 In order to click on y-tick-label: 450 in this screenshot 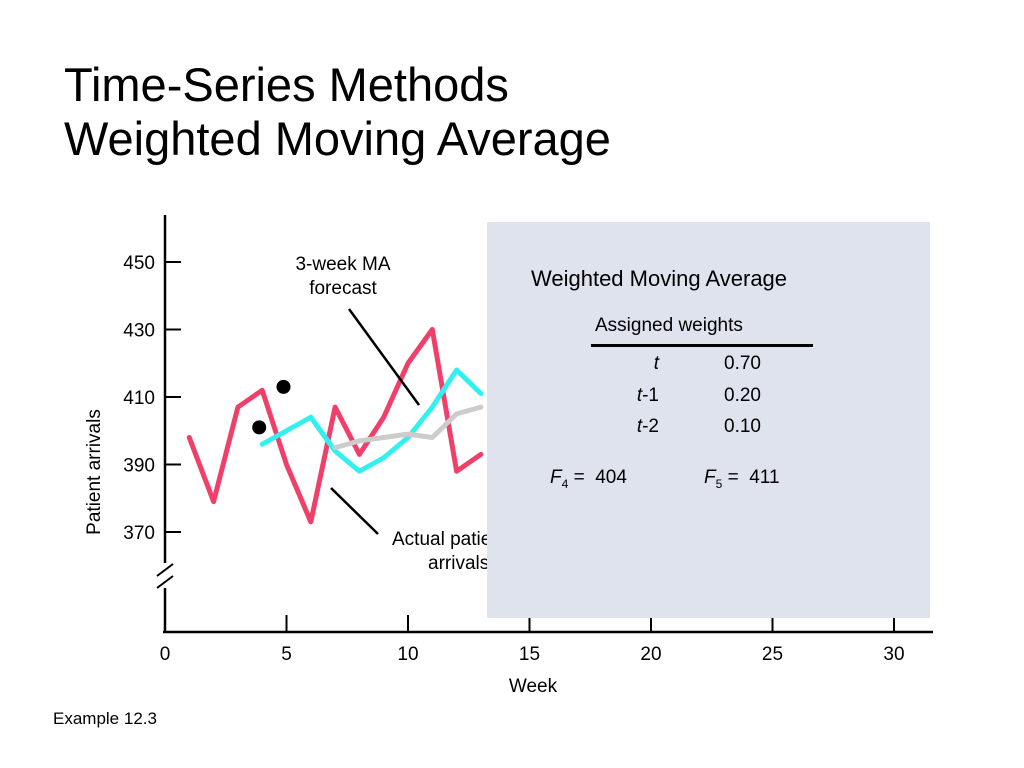, I will do `click(139, 263)`.